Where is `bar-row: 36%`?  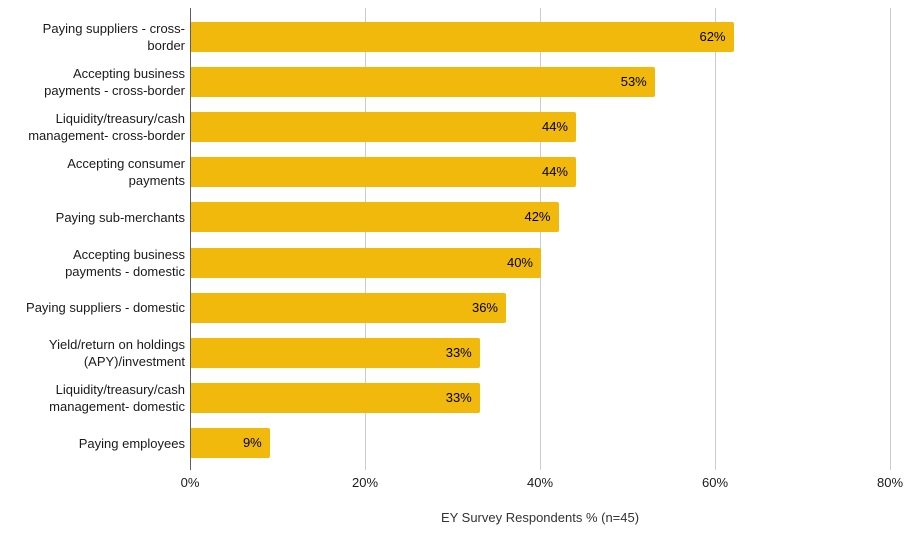 bar-row: 36% is located at coordinates (540, 307).